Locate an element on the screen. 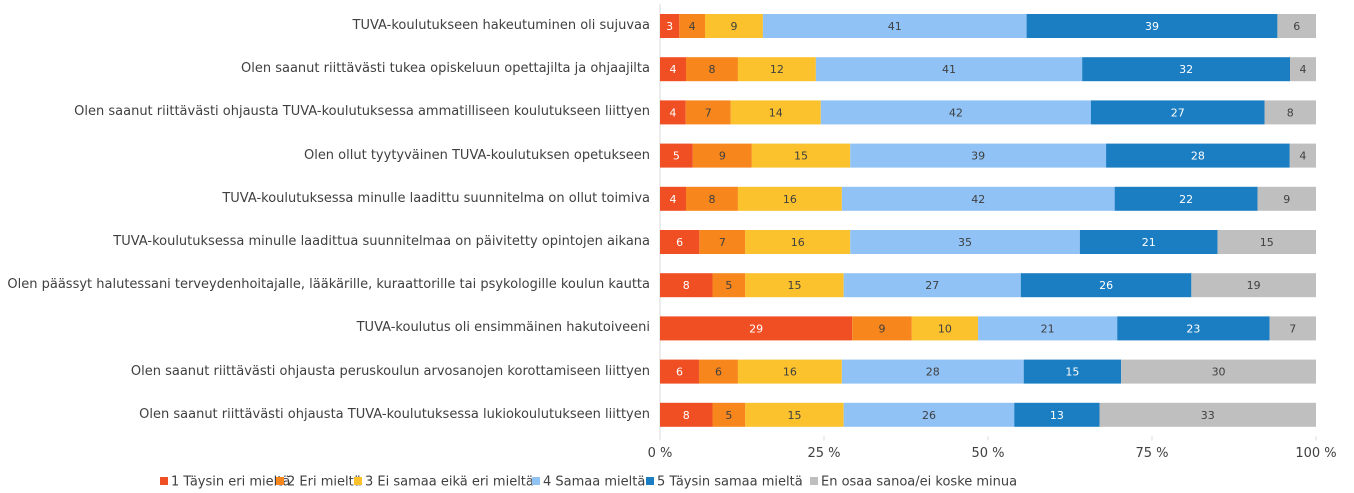 The height and width of the screenshot is (493, 1354). data-label: 27 is located at coordinates (1178, 112).